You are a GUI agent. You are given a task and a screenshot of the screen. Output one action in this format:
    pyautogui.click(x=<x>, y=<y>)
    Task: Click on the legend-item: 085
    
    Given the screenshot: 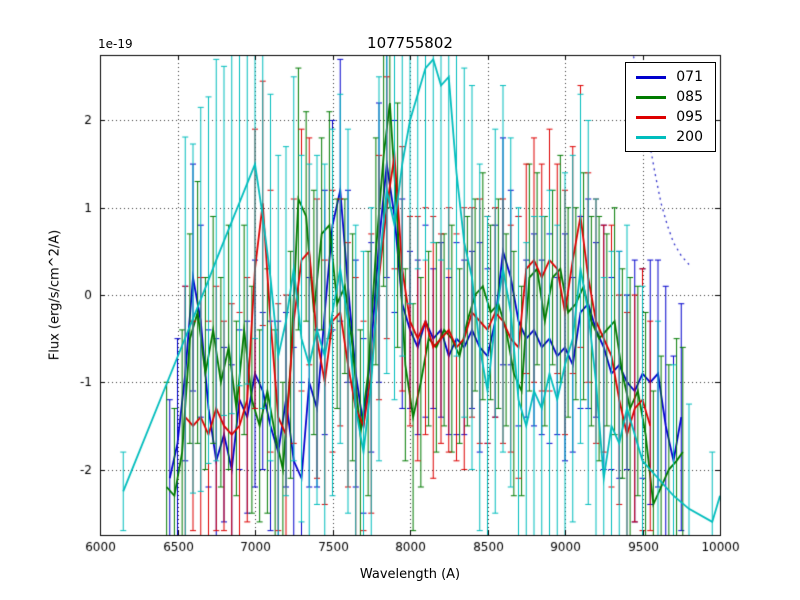 What is the action you would take?
    pyautogui.click(x=669, y=97)
    